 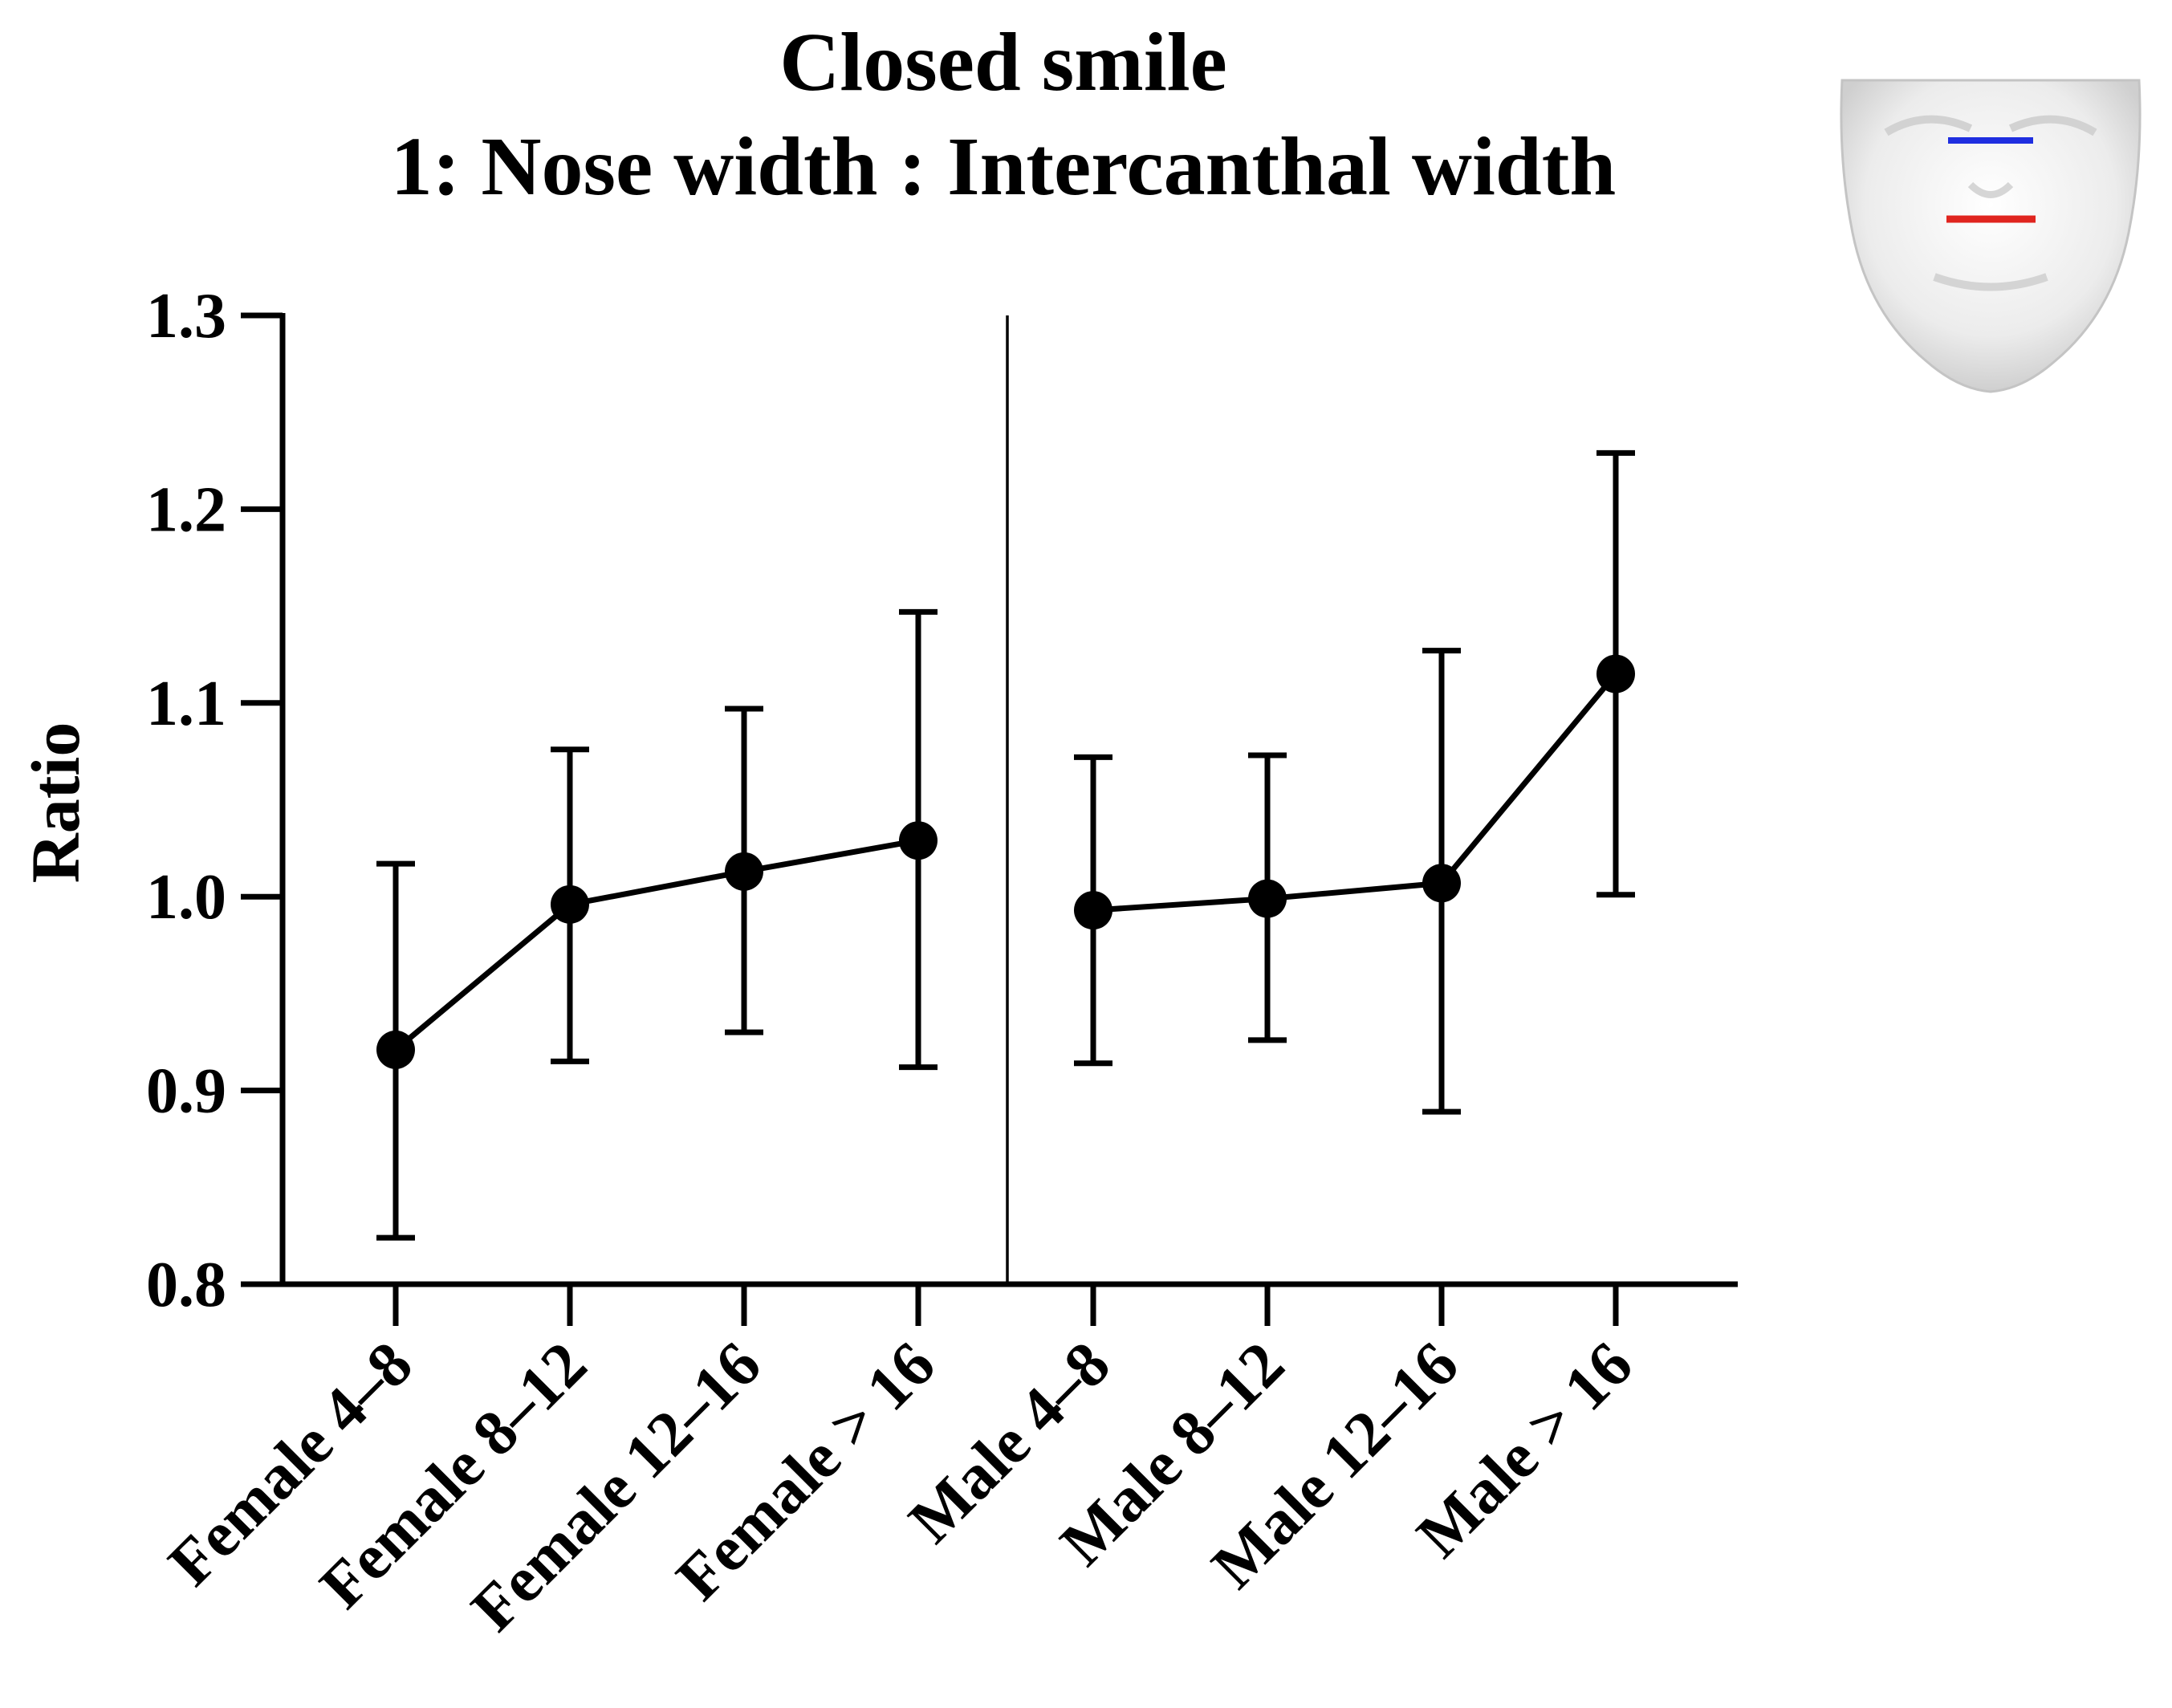 I want to click on y-tick-label: 0.9, so click(x=186, y=1091).